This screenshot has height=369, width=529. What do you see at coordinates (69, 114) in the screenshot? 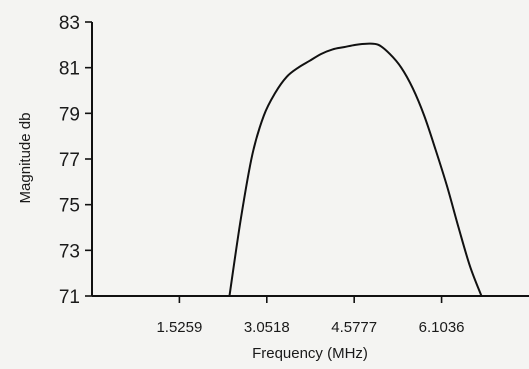
I see `y-tick-label: 79` at bounding box center [69, 114].